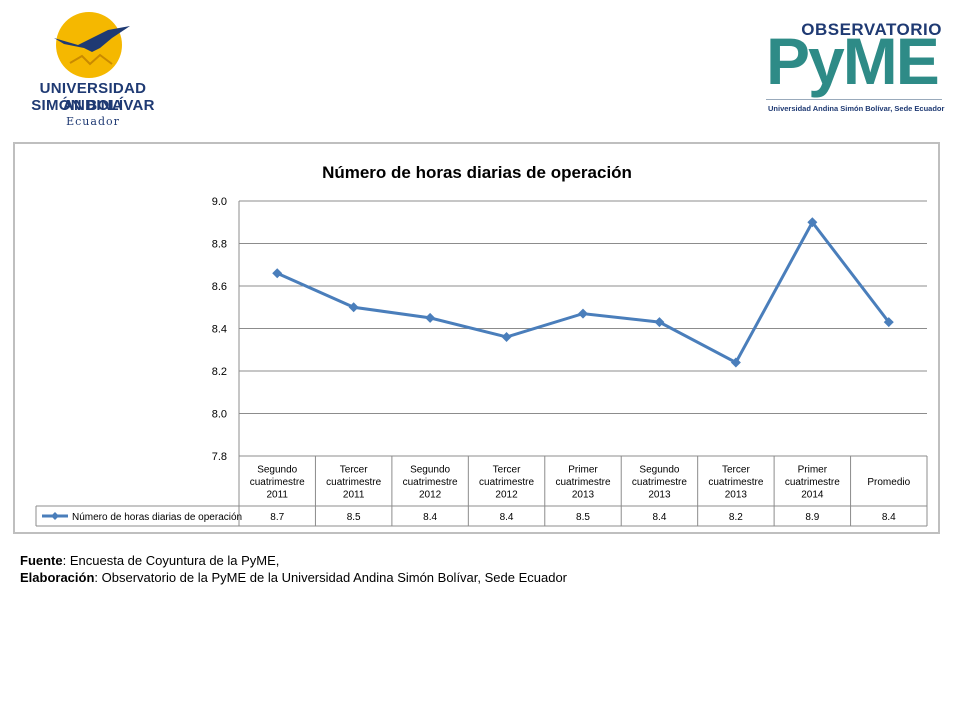 The height and width of the screenshot is (720, 960). What do you see at coordinates (219, 245) in the screenshot?
I see `y-tick-label: 8.8` at bounding box center [219, 245].